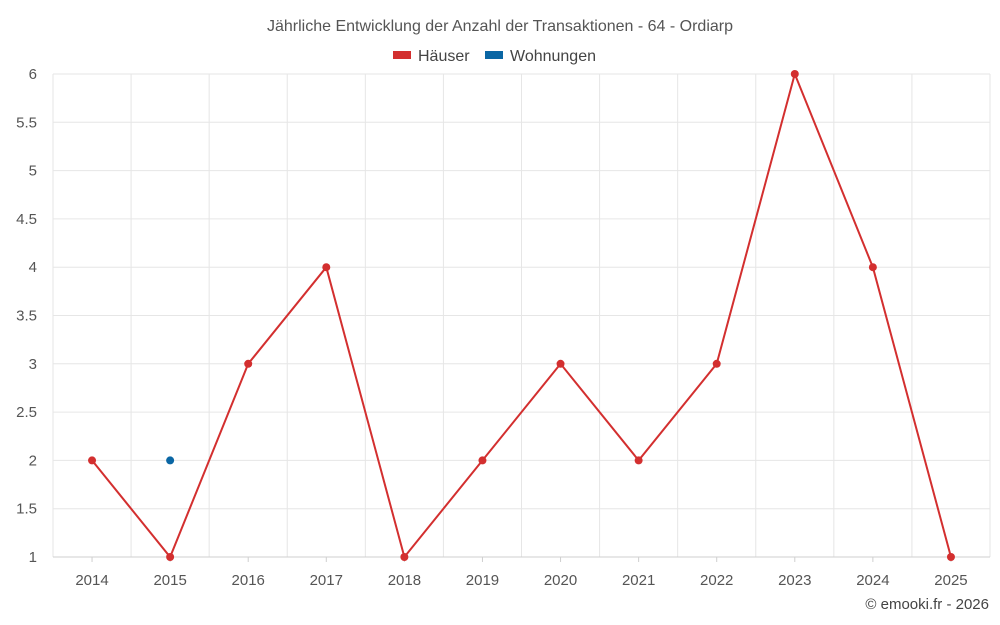 The image size is (1000, 625). Describe the element at coordinates (33, 557) in the screenshot. I see `y-tick-label: 1` at that location.